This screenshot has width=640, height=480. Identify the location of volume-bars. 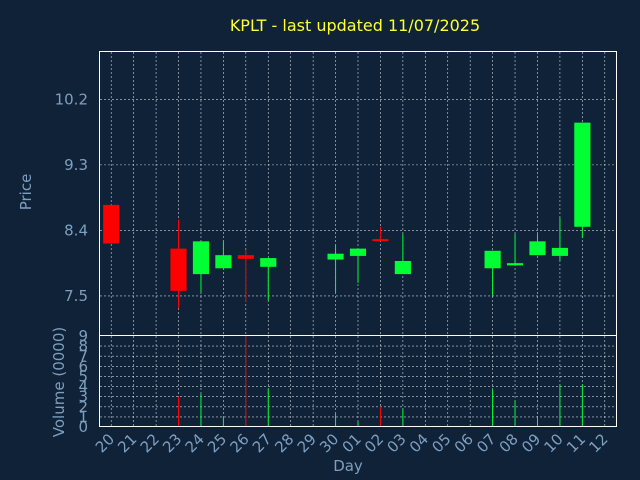
(380, 381).